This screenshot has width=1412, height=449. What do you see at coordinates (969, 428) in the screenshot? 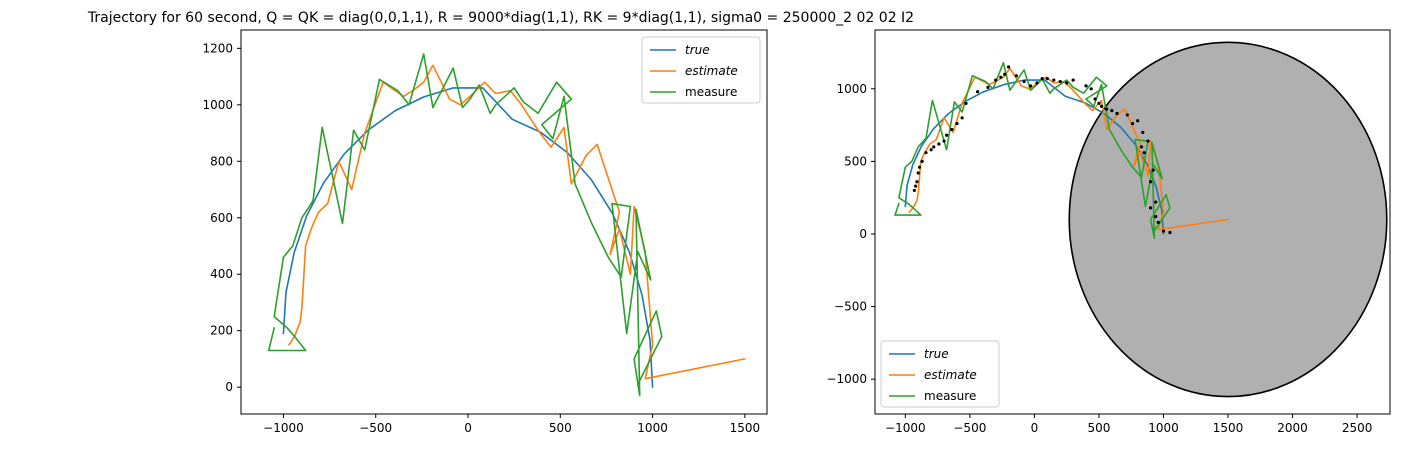
I see `right-x-tick-label: −500` at bounding box center [969, 428].